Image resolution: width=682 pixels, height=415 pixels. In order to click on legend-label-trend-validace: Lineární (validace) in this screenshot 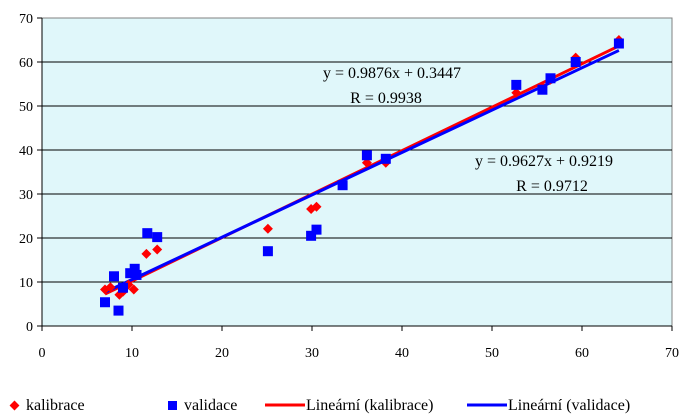, I will do `click(569, 405)`.